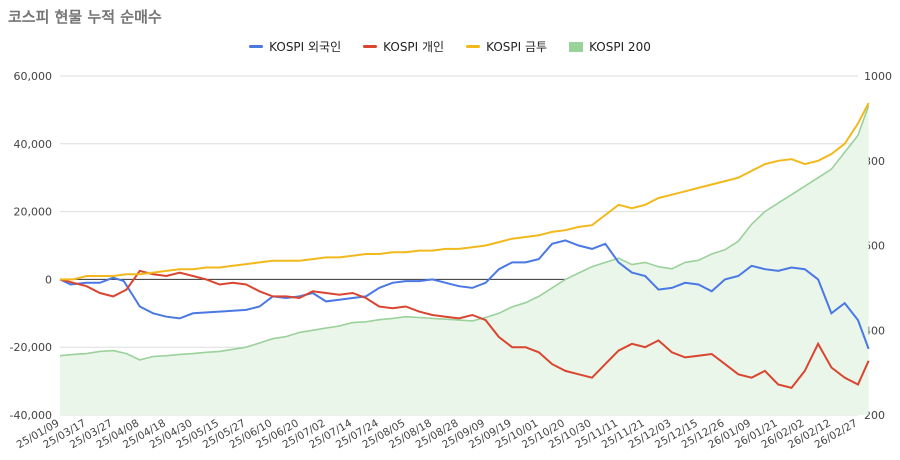 The height and width of the screenshot is (460, 900). What do you see at coordinates (620, 46) in the screenshot?
I see `legend-label: KOSPI 200` at bounding box center [620, 46].